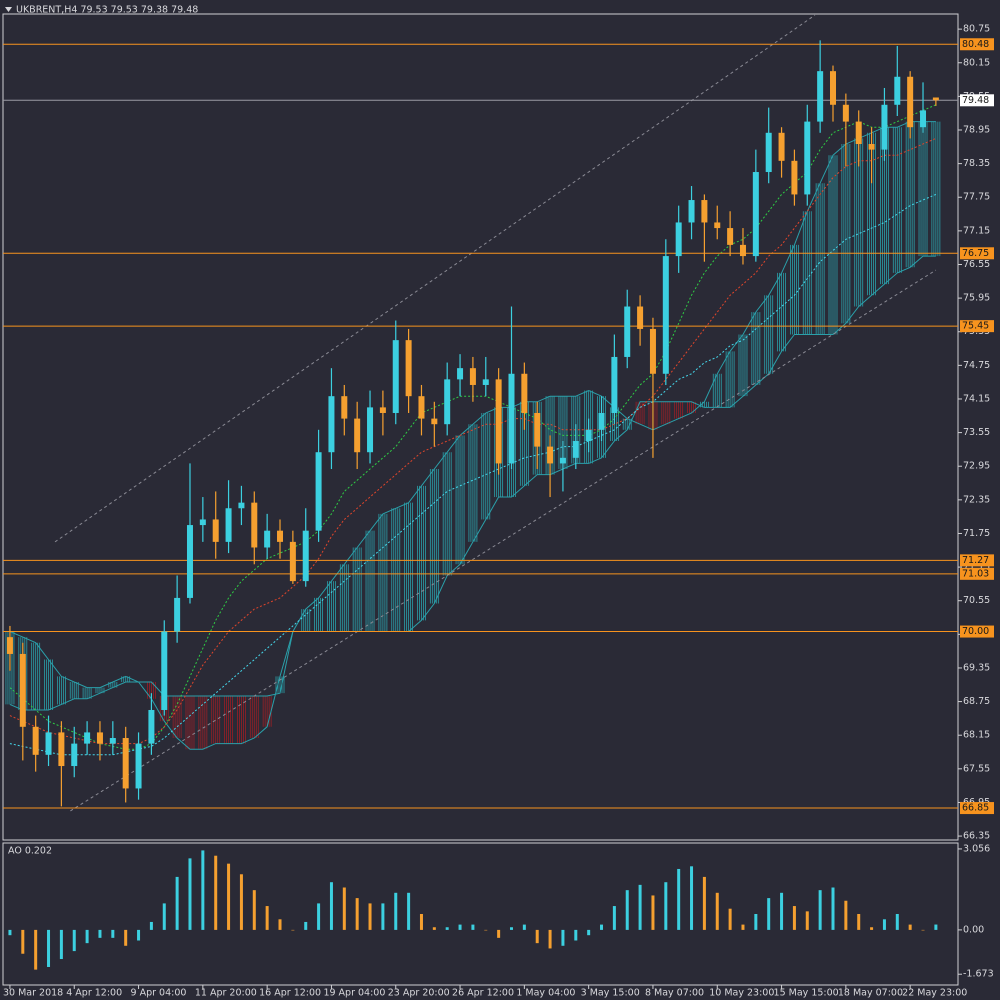  I want to click on x-tick-label: 9 Apr 04:00, so click(159, 993).